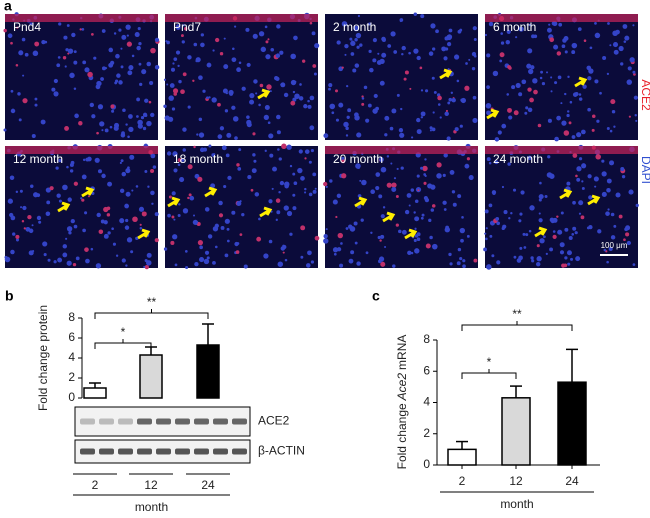 This screenshot has height=518, width=650. What do you see at coordinates (402, 352) in the screenshot?
I see `y-axis-label-part: mRNA` at bounding box center [402, 352].